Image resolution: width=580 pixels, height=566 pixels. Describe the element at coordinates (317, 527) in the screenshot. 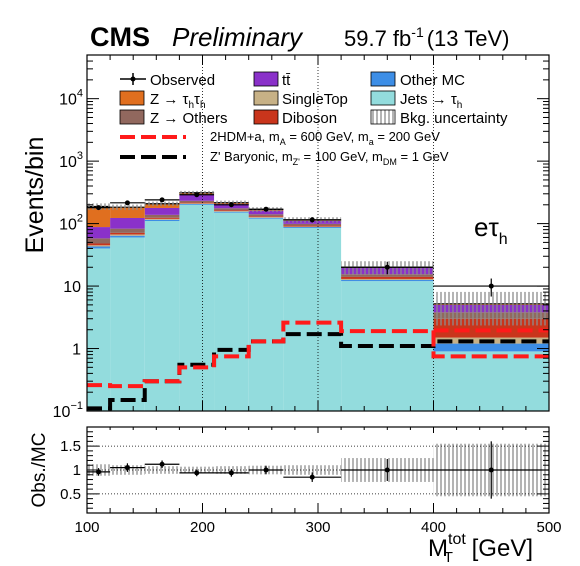

I see `x-tick-label: 300` at that location.